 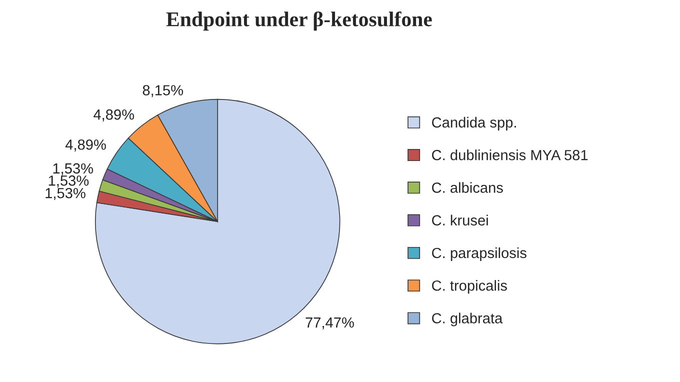 I want to click on legend-label: C. tropicalis, so click(x=469, y=287).